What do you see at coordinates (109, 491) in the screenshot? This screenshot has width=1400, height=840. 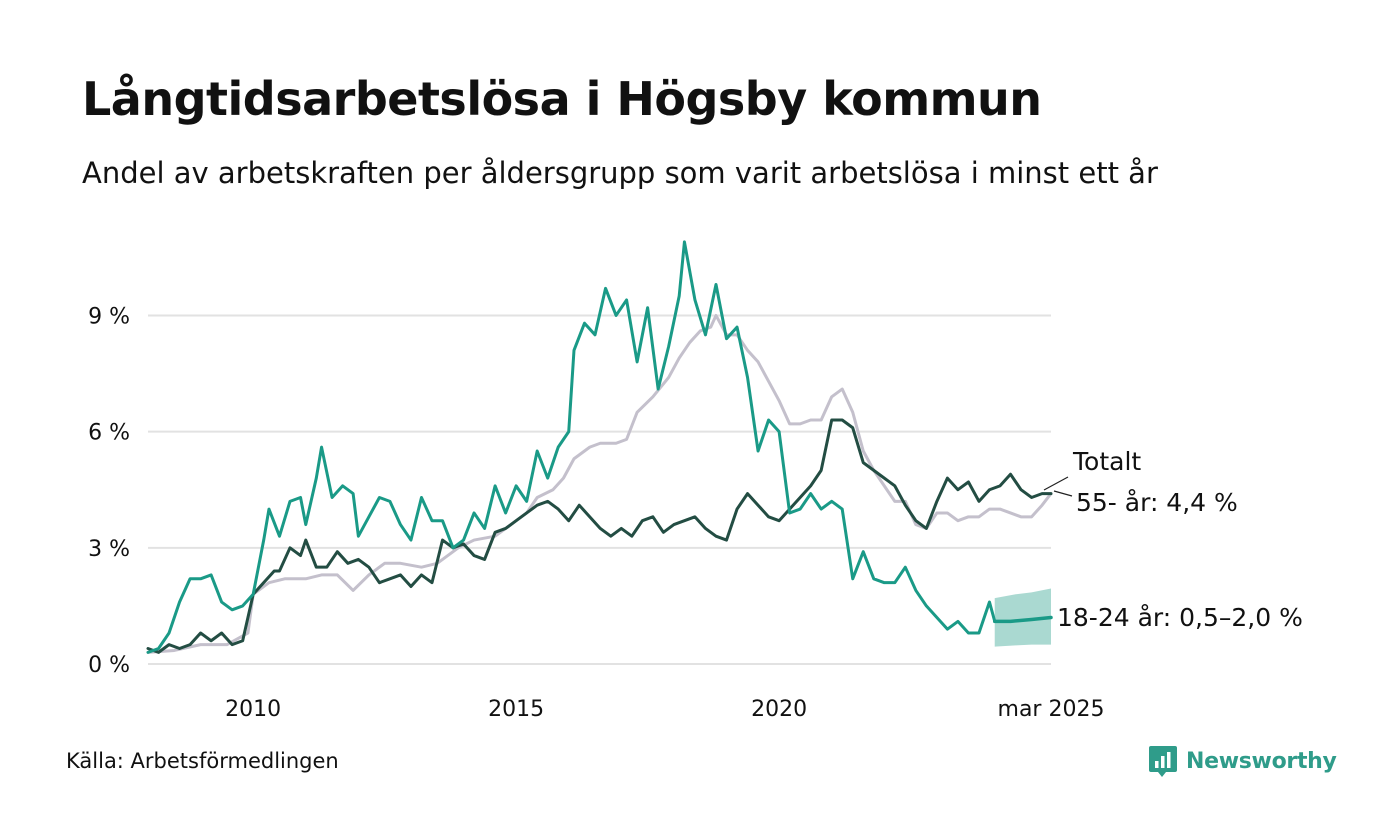 I see `y-axis-ticks: 0 % 3 % 6 % 9 %` at bounding box center [109, 491].